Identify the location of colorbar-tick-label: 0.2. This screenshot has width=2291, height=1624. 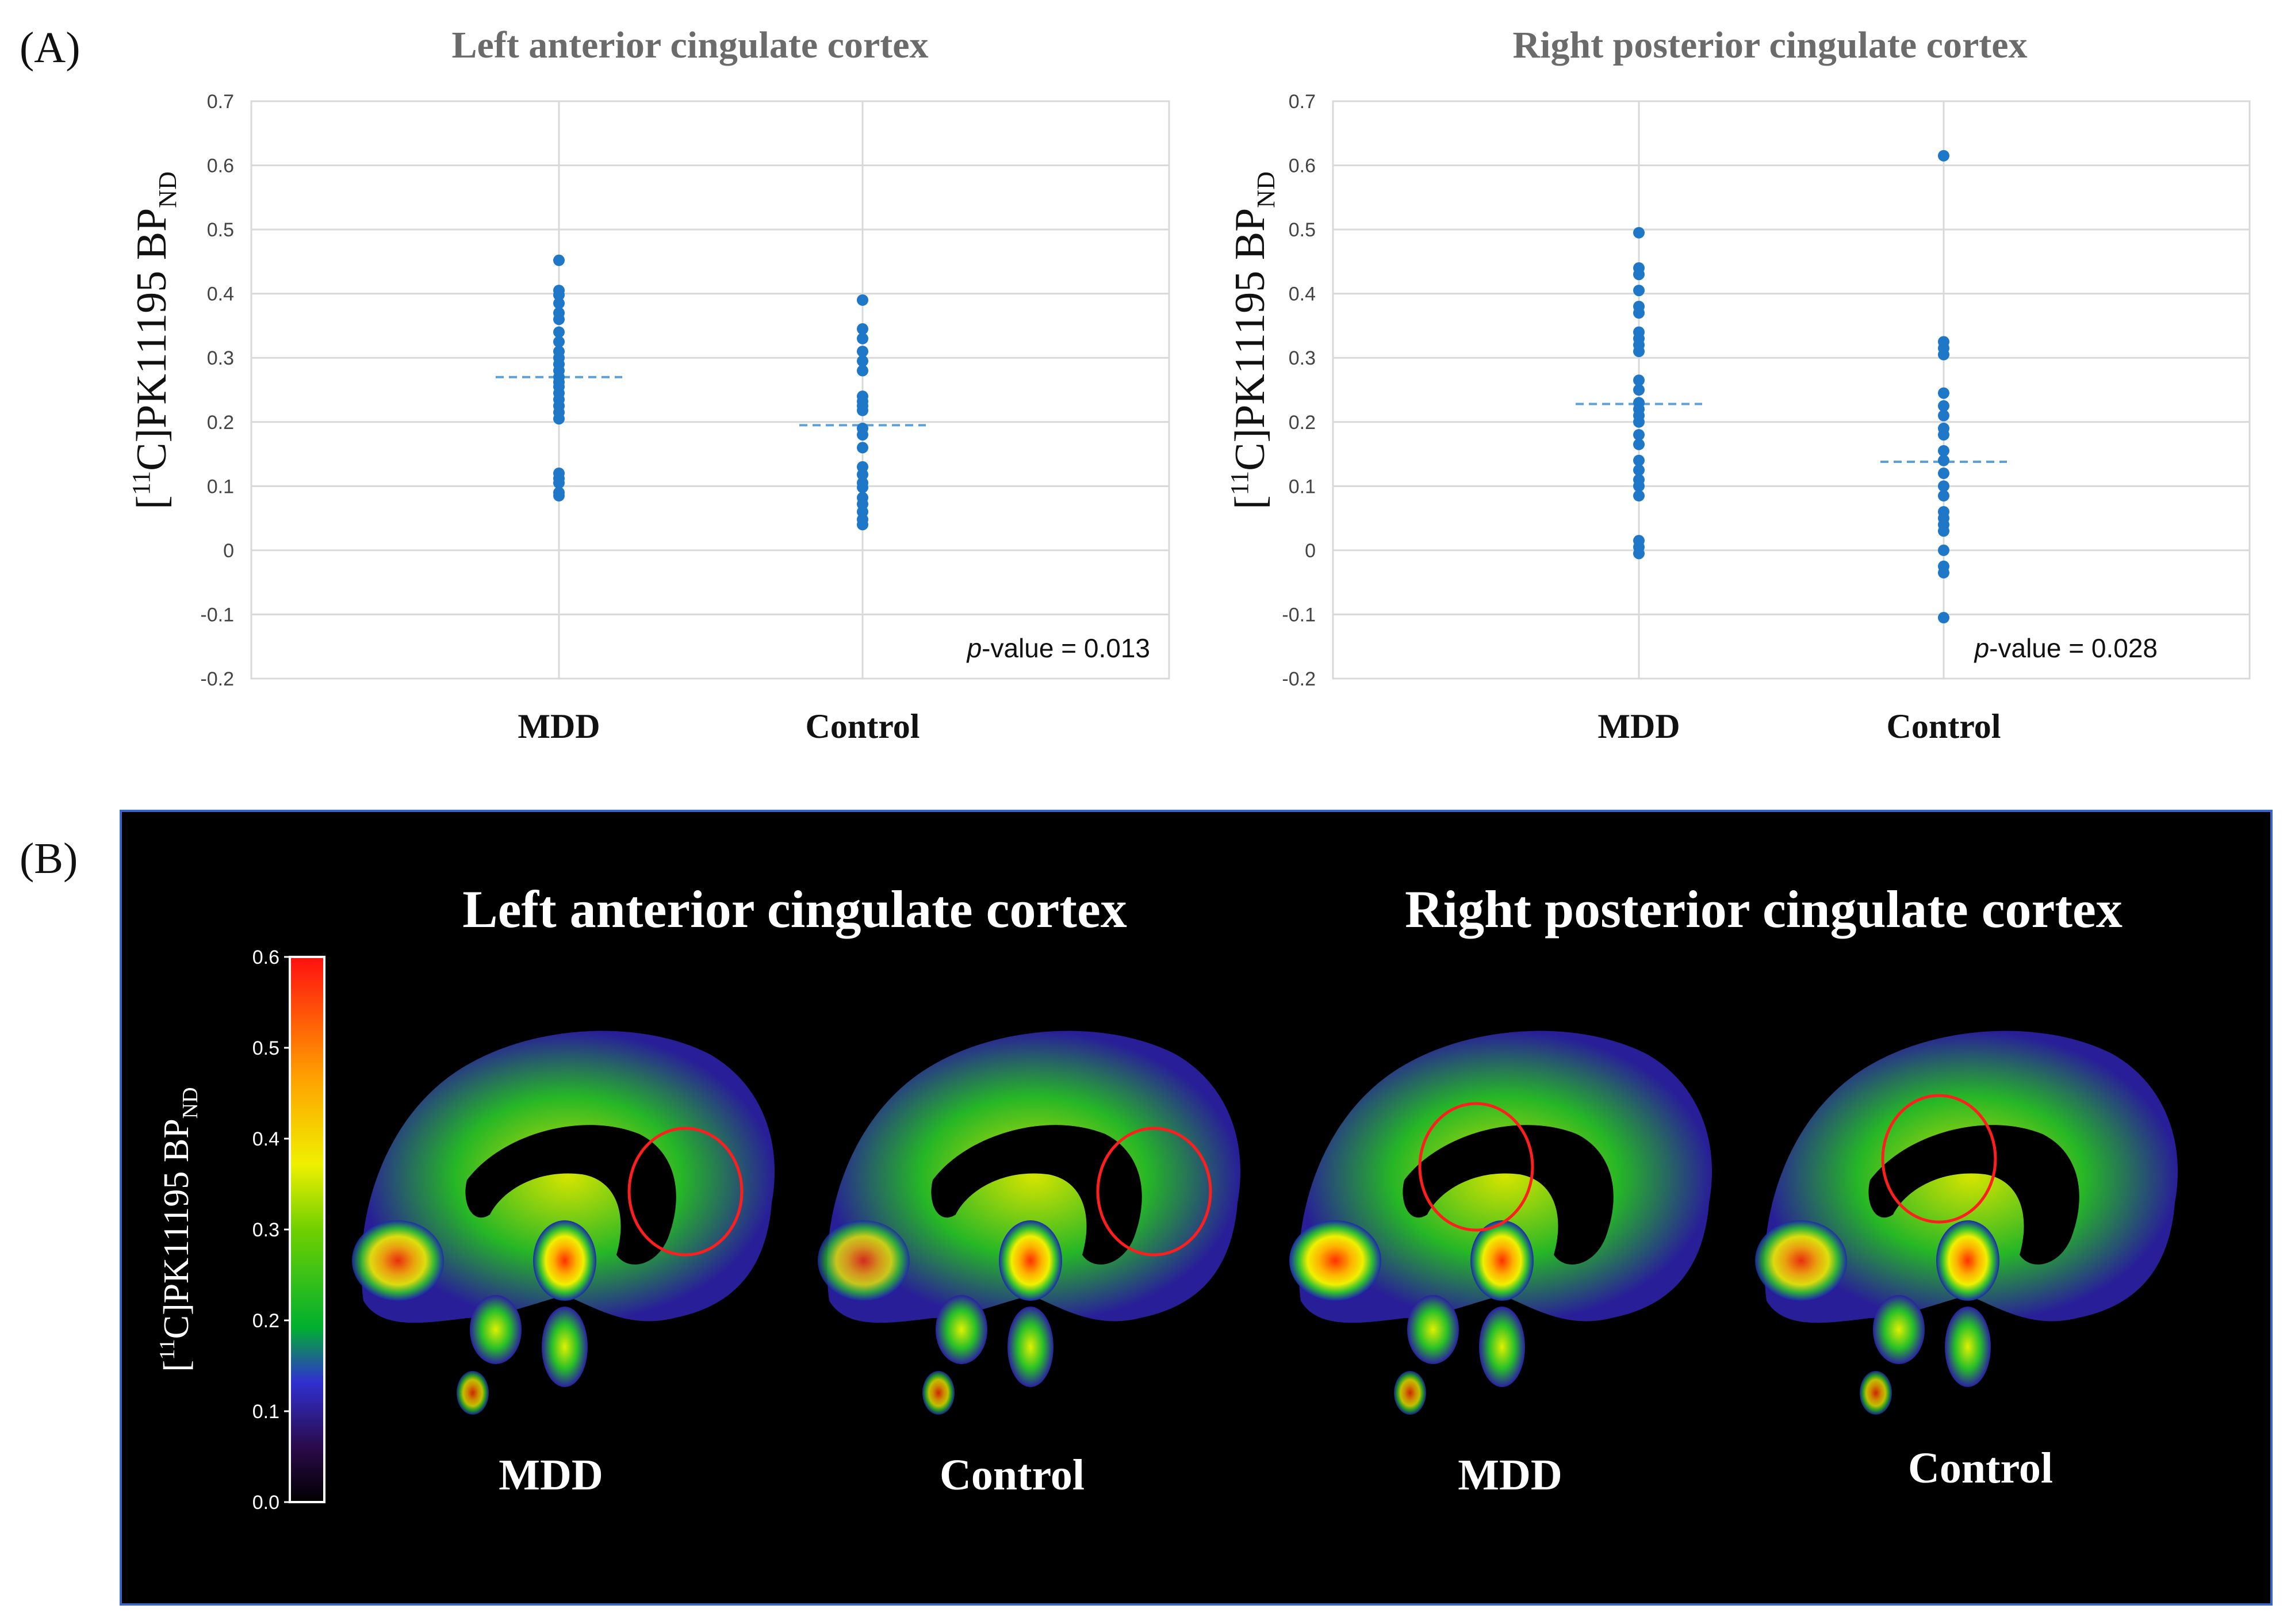
(266, 1321).